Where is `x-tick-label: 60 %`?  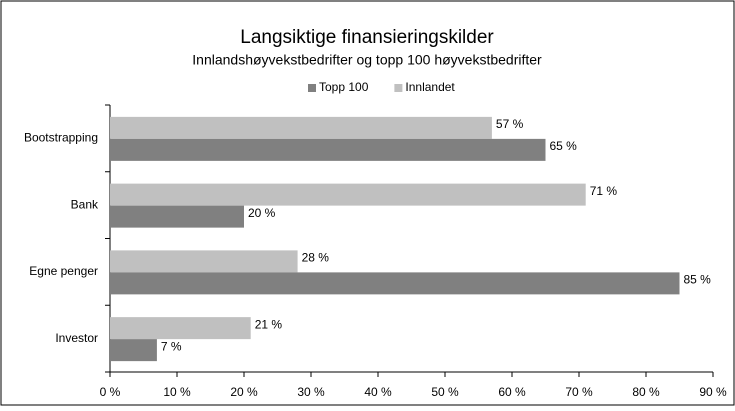 x-tick-label: 60 % is located at coordinates (512, 392).